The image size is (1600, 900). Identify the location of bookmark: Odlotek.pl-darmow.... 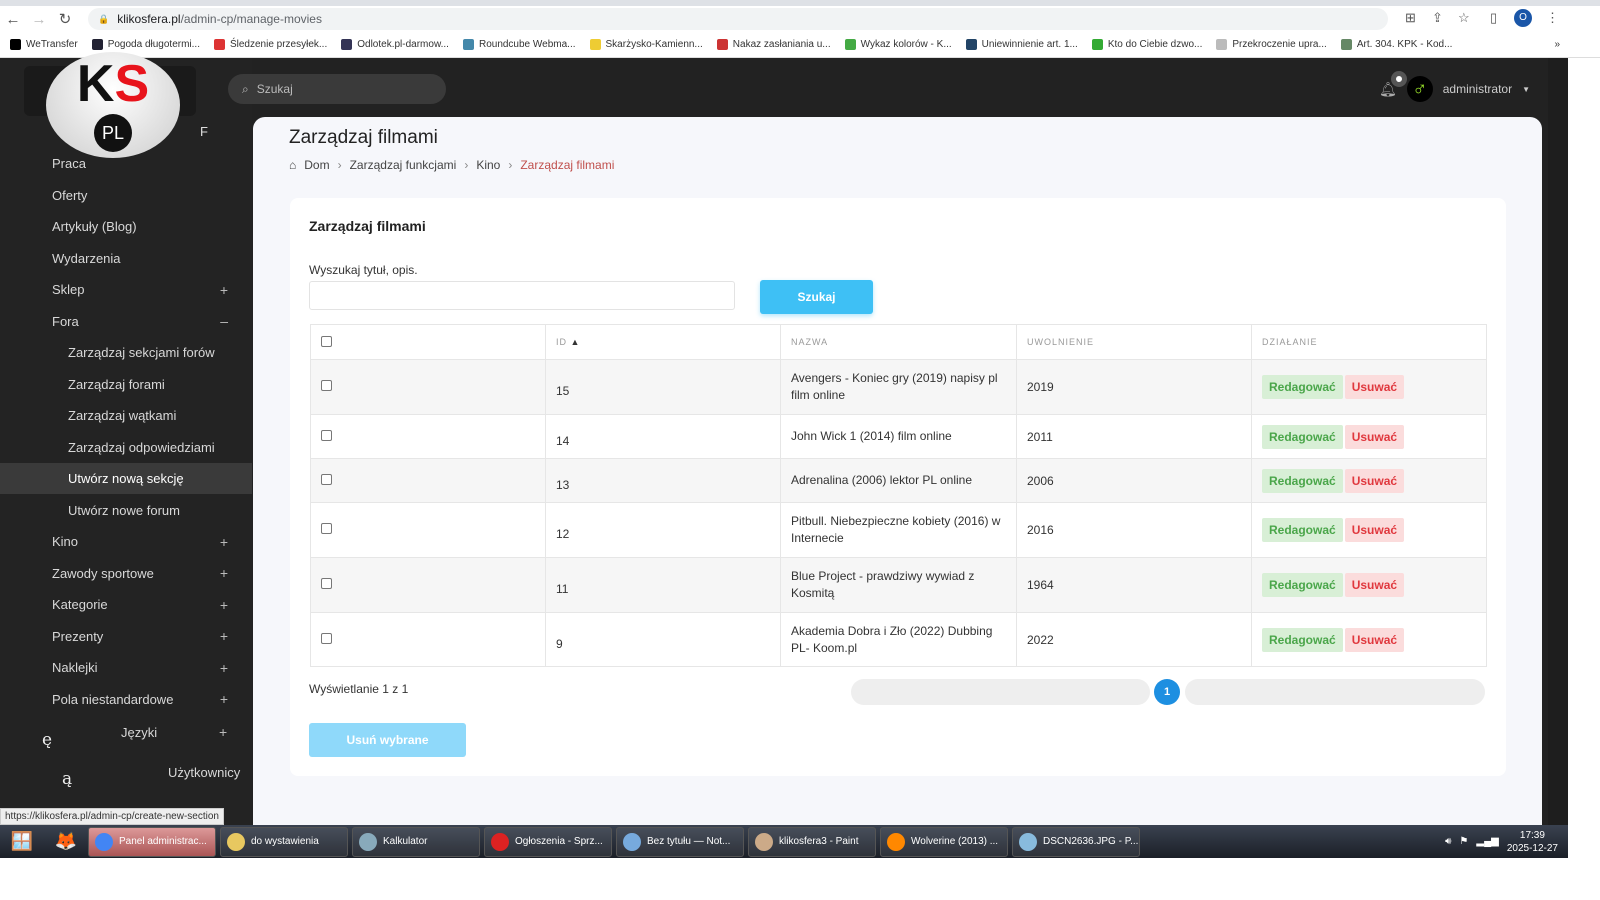
(395, 44).